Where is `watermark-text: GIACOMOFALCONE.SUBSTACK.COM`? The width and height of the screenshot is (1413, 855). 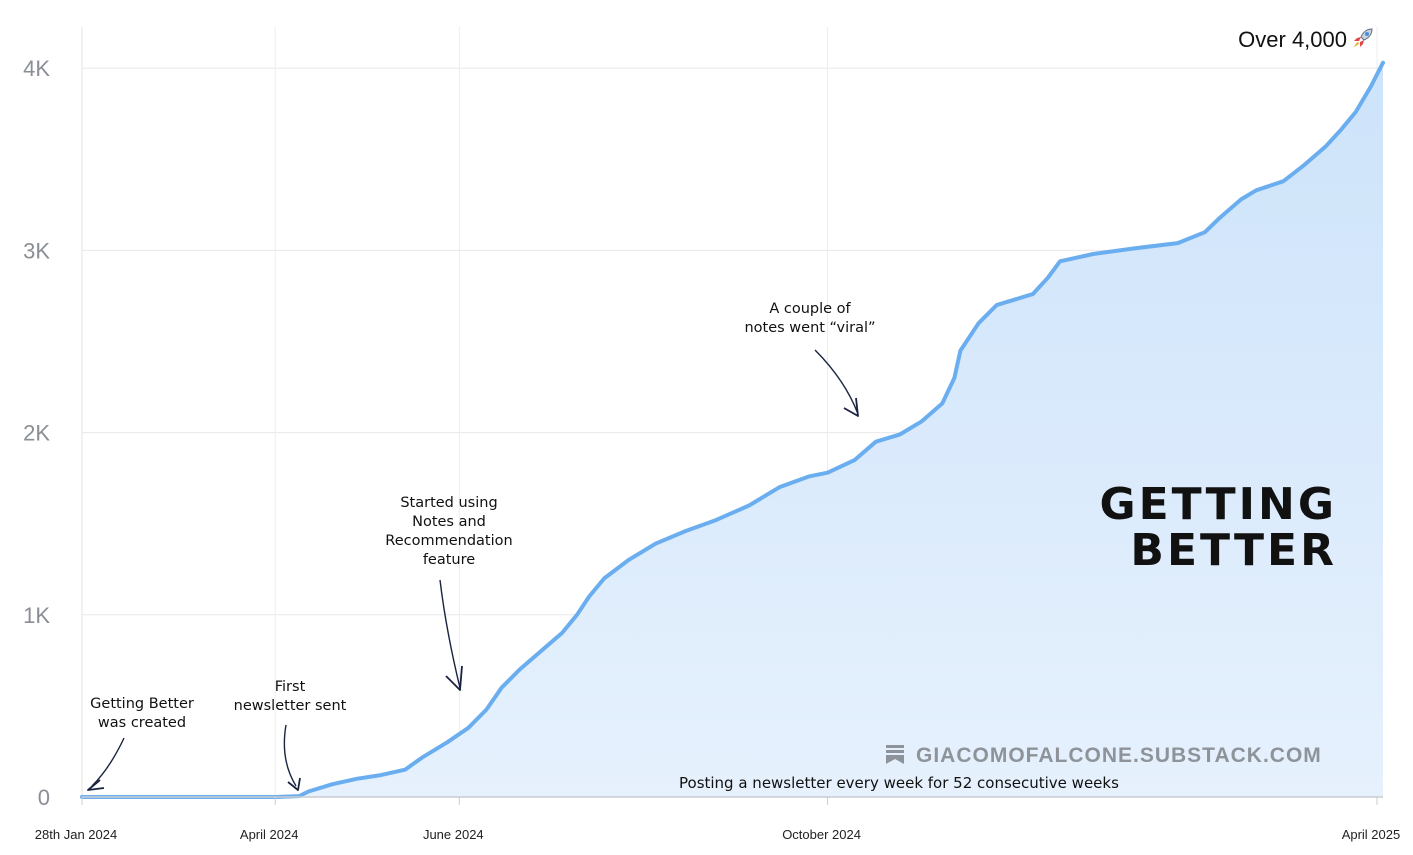
watermark-text: GIACOMOFALCONE.SUBSTACK.COM is located at coordinates (1119, 755).